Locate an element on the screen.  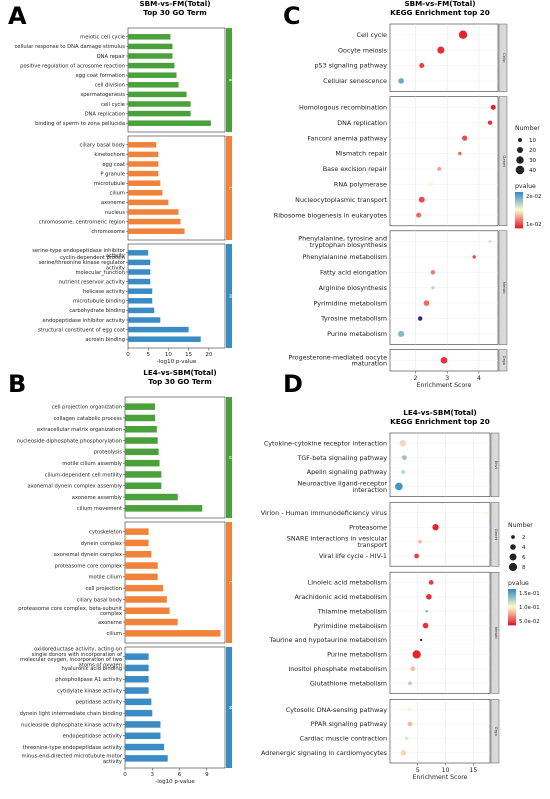
bar-label: DNA replication is located at coordinates (105, 114).